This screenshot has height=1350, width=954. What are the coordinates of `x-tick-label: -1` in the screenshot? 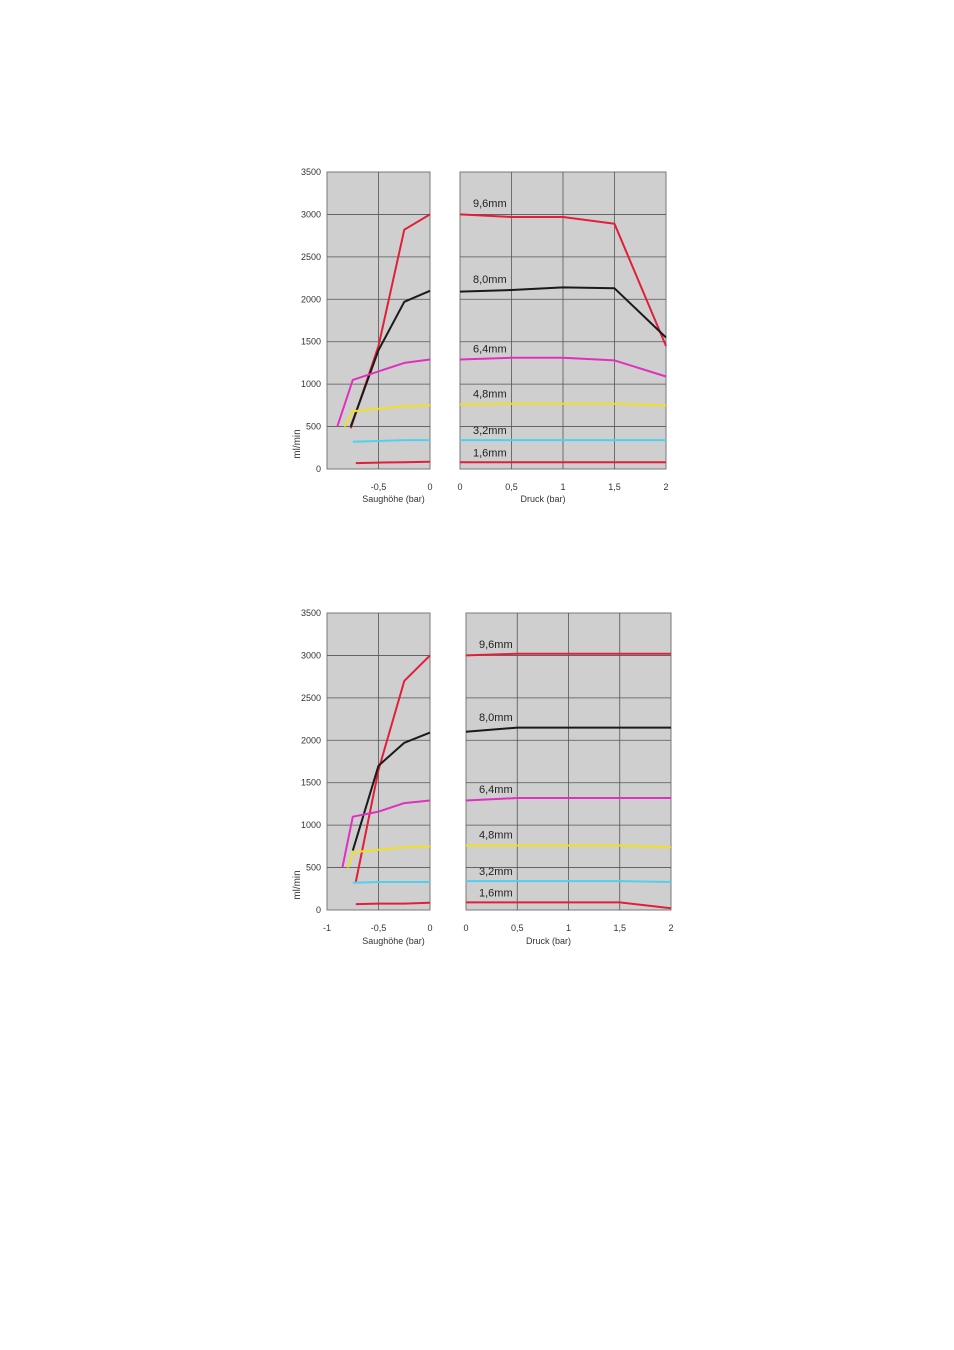 It's located at (327, 928).